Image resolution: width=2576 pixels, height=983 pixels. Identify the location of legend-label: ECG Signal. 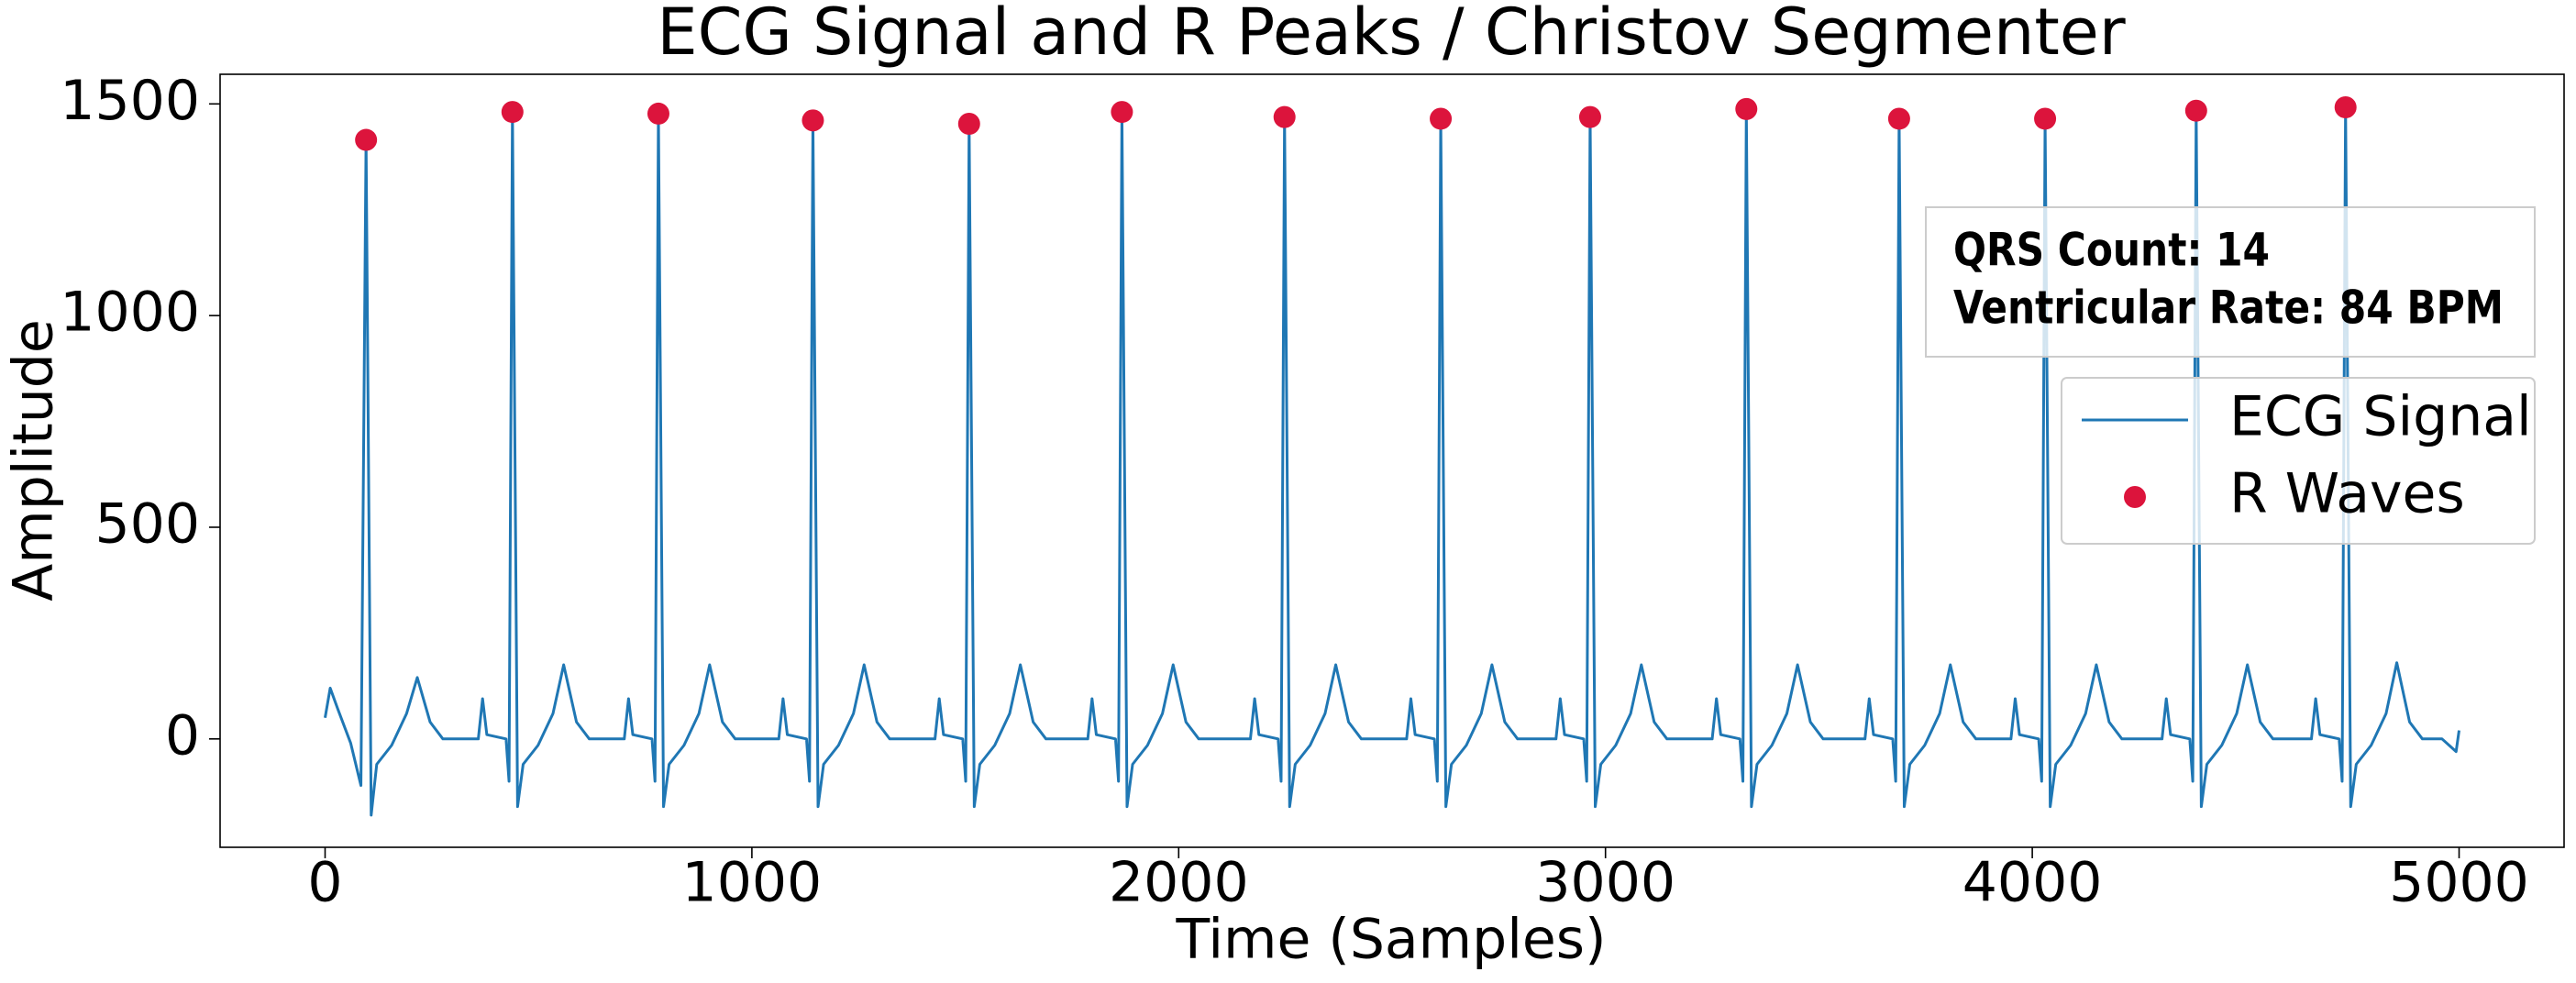
(2380, 417).